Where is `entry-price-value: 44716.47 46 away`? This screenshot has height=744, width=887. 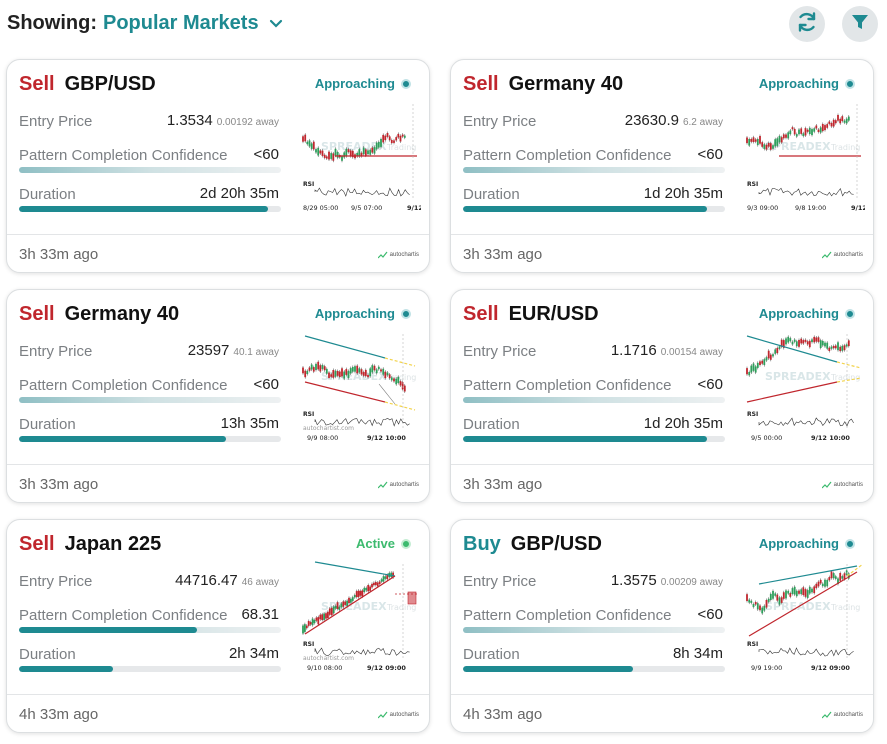
entry-price-value: 44716.47 46 away is located at coordinates (227, 580).